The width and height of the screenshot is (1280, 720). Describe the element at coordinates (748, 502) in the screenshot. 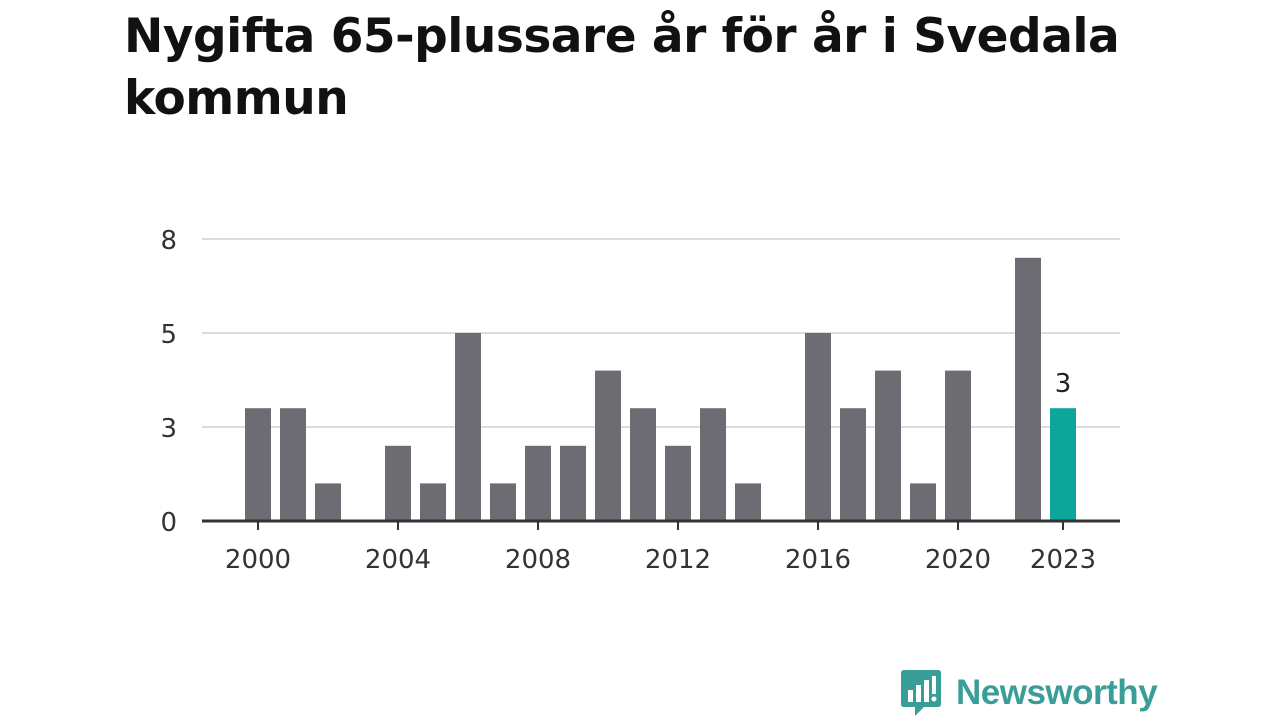

I see `bar-2014` at that location.